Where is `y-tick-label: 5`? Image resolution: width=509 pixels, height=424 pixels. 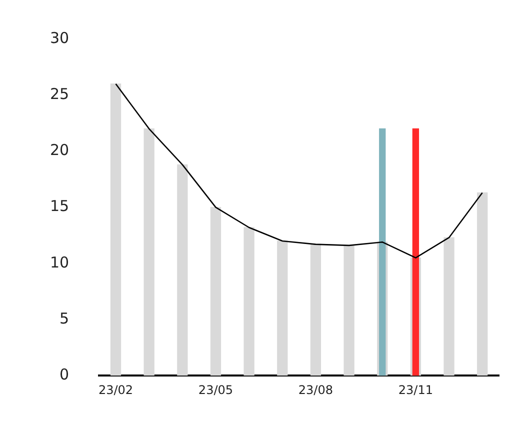
y-tick-label: 5 is located at coordinates (65, 318).